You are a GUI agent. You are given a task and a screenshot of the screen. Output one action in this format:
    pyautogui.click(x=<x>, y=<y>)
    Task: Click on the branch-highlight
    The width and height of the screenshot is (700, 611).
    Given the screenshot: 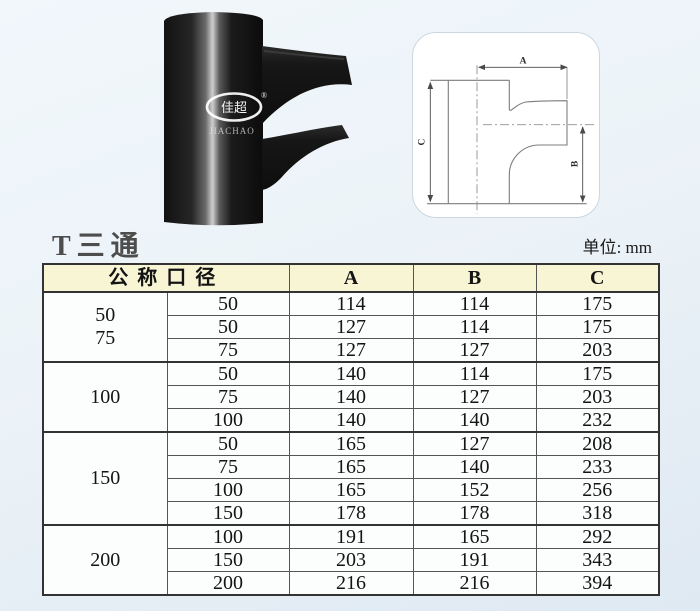 What is the action you would take?
    pyautogui.click(x=304, y=55)
    